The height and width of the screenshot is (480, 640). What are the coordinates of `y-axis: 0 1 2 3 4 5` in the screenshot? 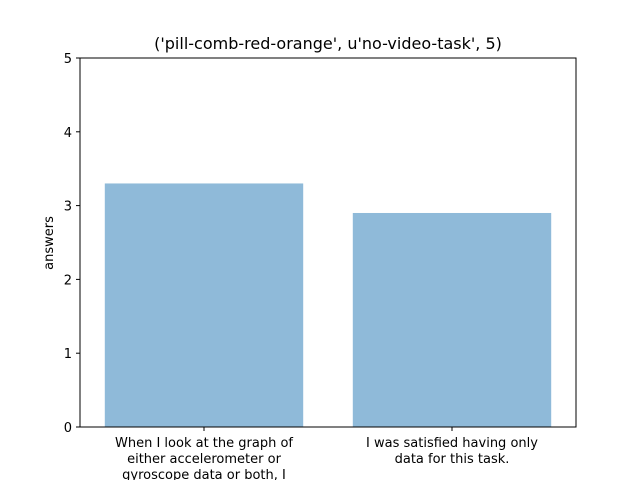 It's located at (72, 244).